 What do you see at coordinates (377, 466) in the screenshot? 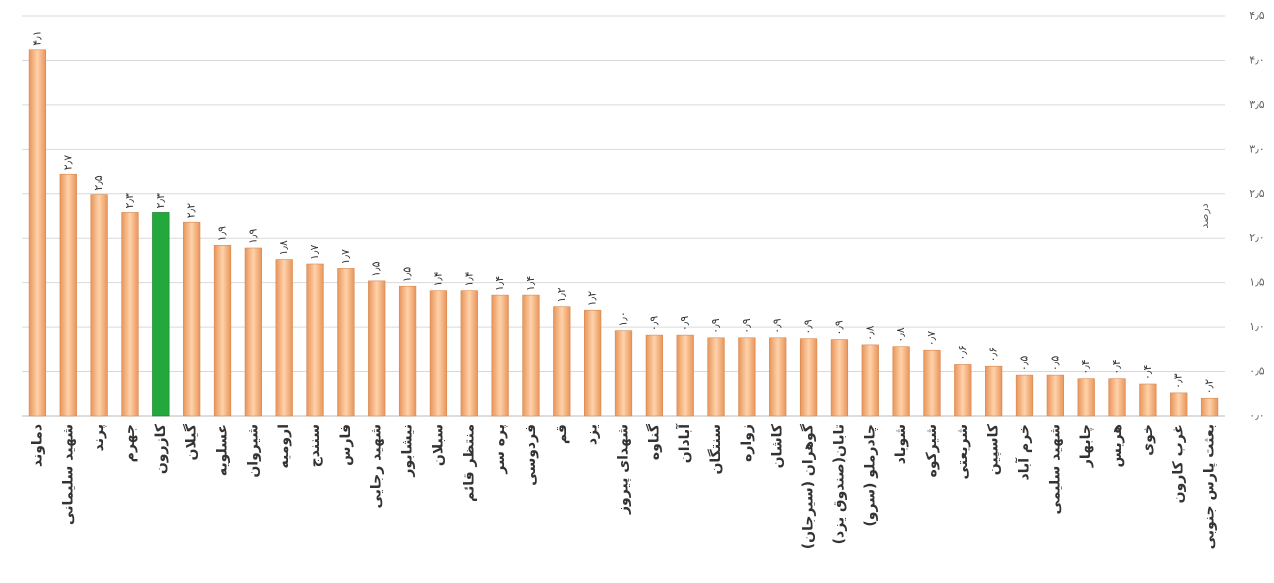
I see `x-tick-label: شهید رجایی` at bounding box center [377, 466].